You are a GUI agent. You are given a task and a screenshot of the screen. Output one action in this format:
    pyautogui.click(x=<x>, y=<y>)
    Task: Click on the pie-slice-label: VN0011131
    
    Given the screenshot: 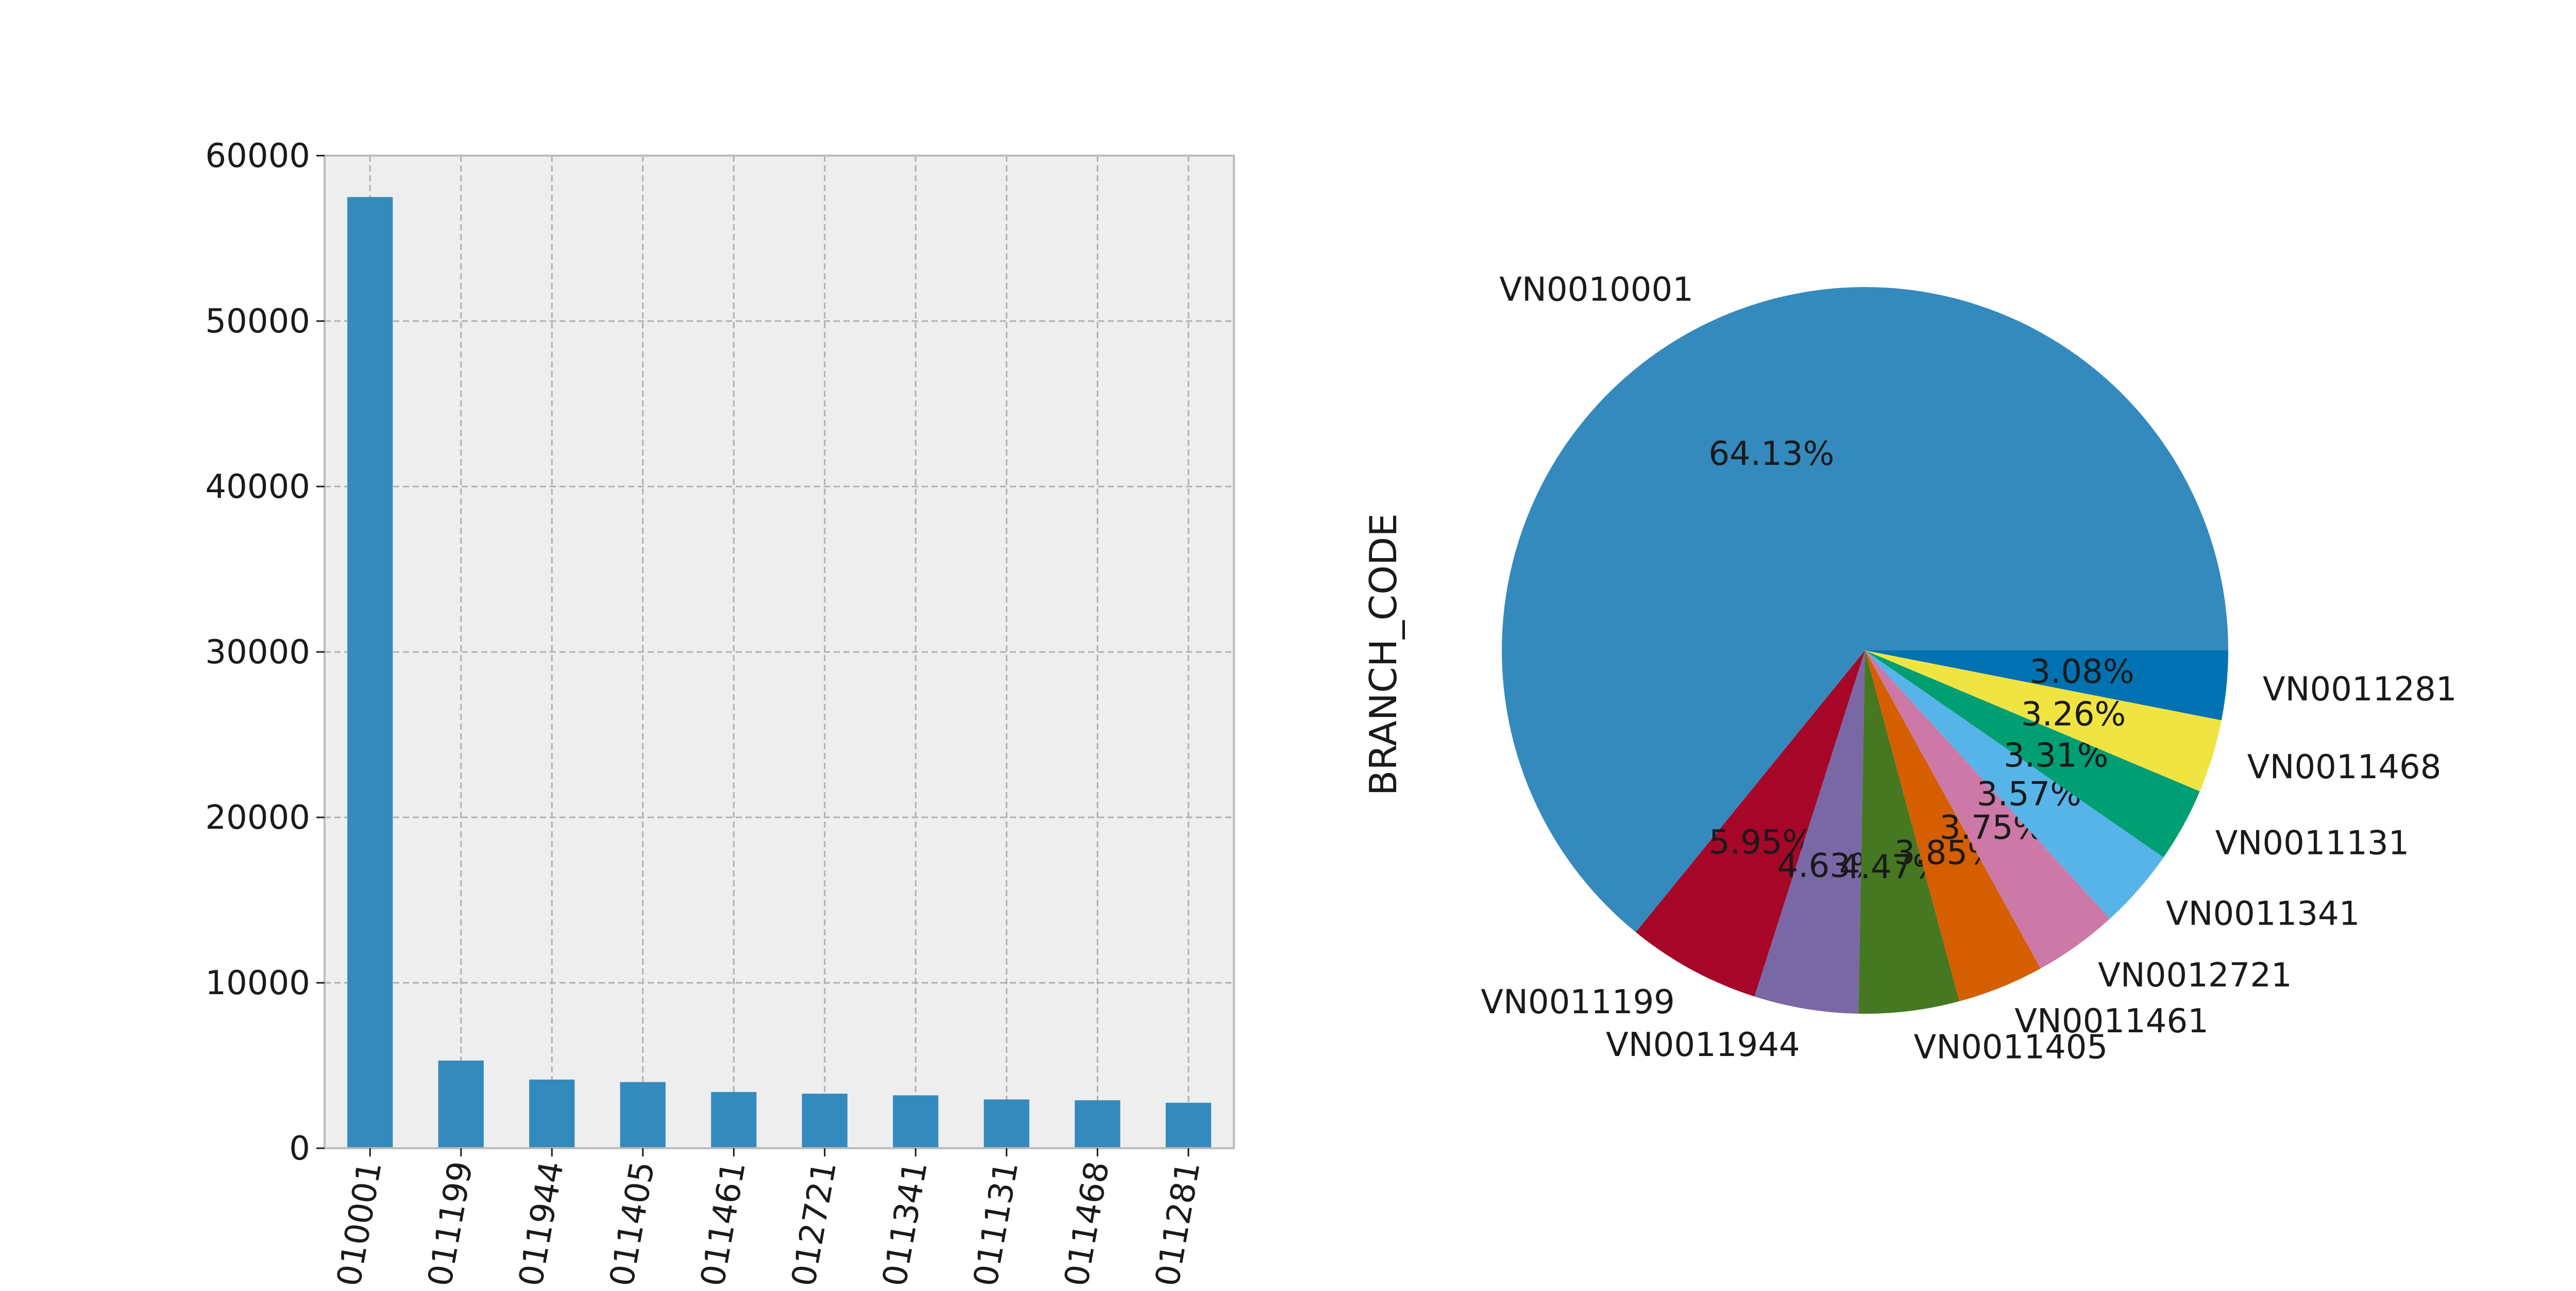 What is the action you would take?
    pyautogui.click(x=2312, y=843)
    